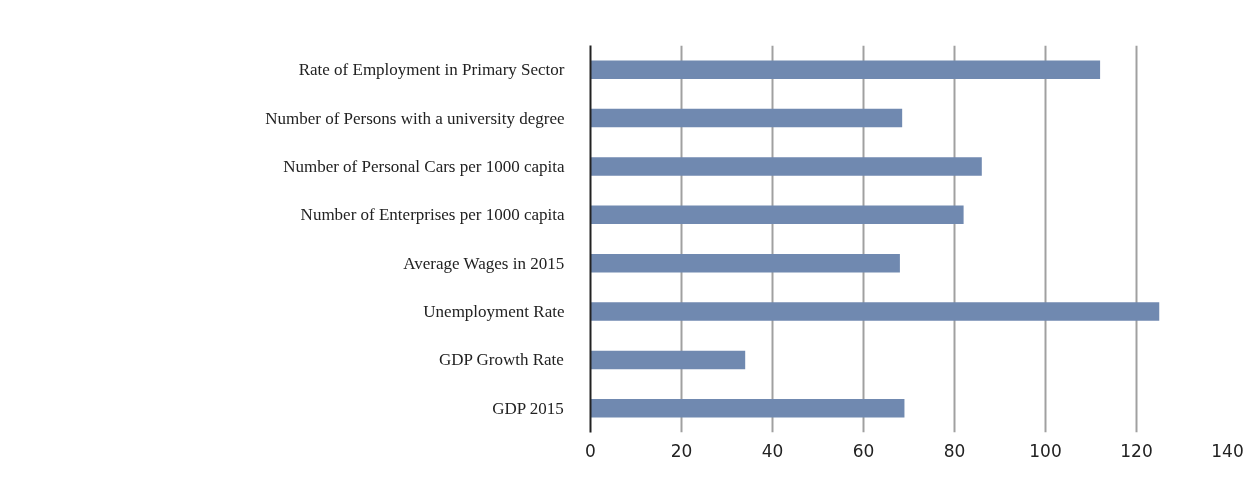 The image size is (1250, 478). I want to click on y-tick-label: Average Wages in 2015, so click(484, 263).